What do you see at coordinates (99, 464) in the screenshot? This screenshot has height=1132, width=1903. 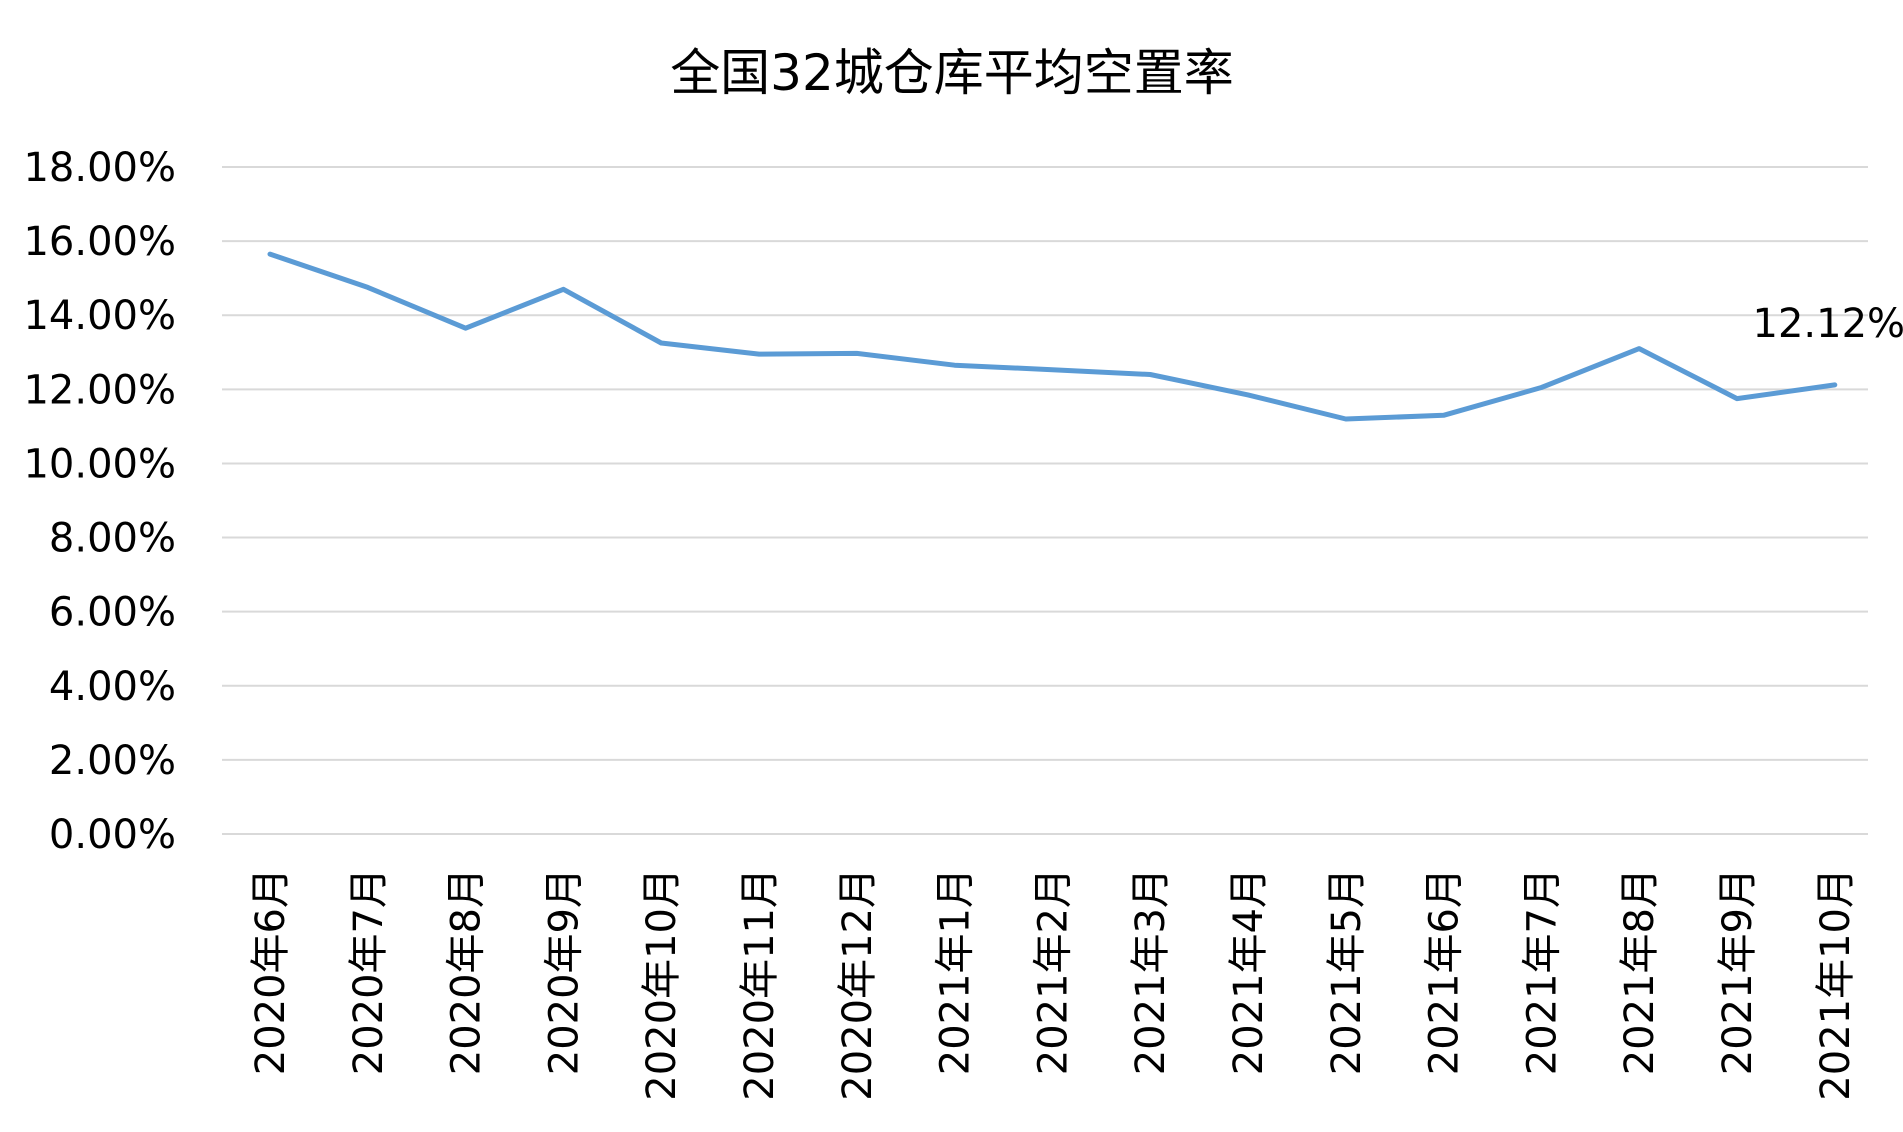 I see `y-tick-label: 10.00%` at bounding box center [99, 464].